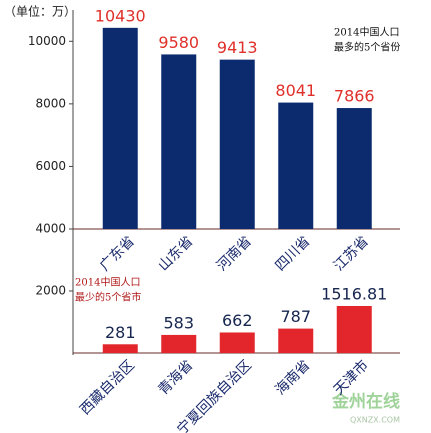 Image resolution: width=431 pixels, height=433 pixels. I want to click on y-tick-label: 6000, so click(50, 166).